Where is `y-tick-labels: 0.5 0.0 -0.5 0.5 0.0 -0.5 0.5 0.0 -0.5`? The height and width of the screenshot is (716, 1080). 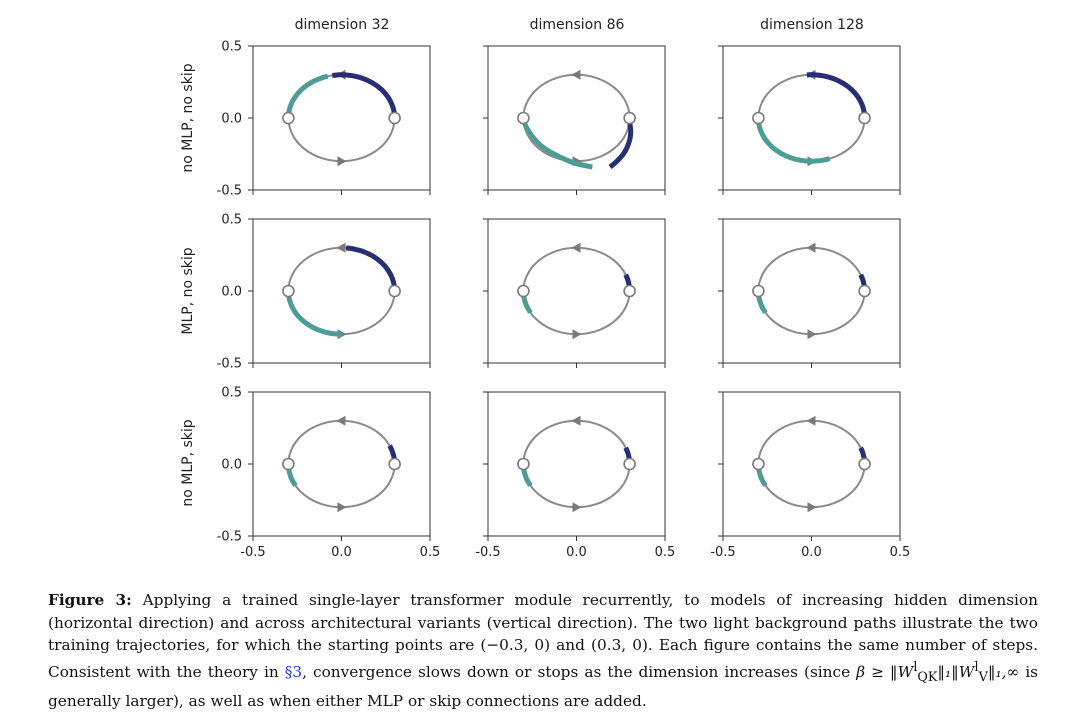
y-tick-labels: 0.5 0.0 -0.5 0.5 0.0 -0.5 0.5 0.0 -0.5 is located at coordinates (235, 292).